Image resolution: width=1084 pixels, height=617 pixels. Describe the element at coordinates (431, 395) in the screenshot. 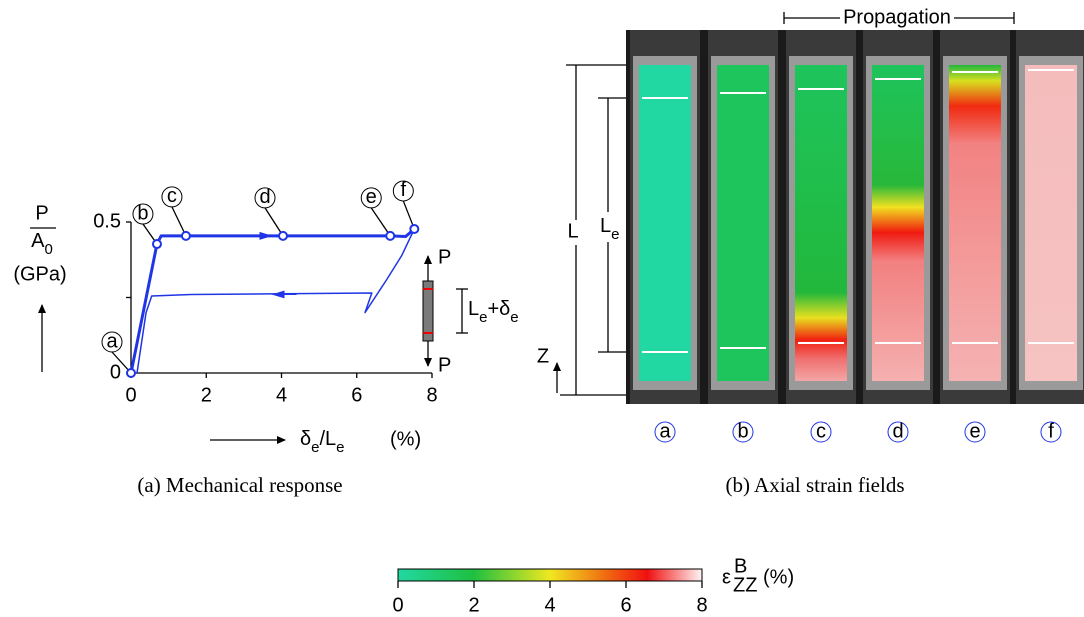

I see `x-tick-label: 8` at that location.